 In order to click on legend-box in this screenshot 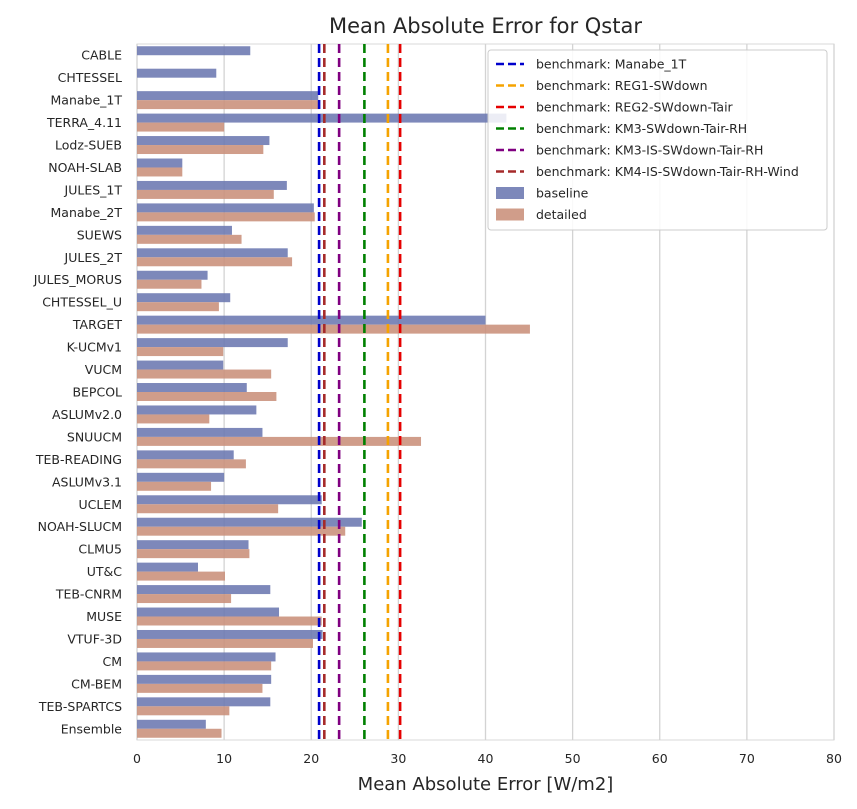, I will do `click(657, 140)`.